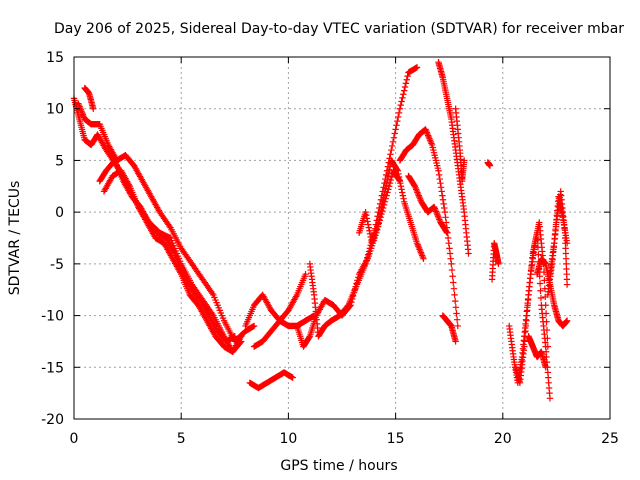 Image resolution: width=640 pixels, height=480 pixels. I want to click on x-tick-label: 5, so click(181, 439).